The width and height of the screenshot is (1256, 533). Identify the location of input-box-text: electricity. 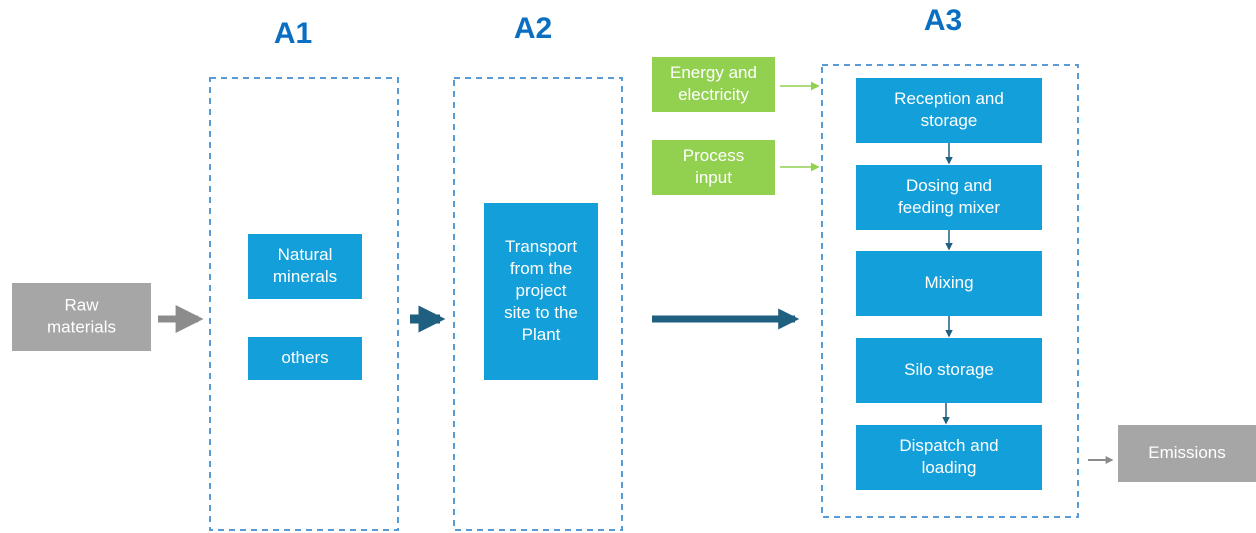
(713, 94).